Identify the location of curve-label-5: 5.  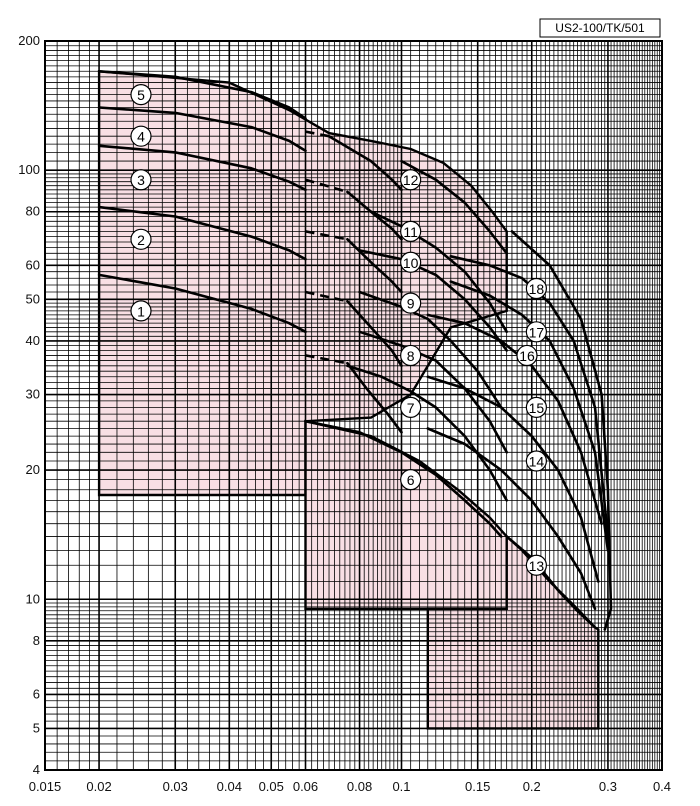
(141, 95).